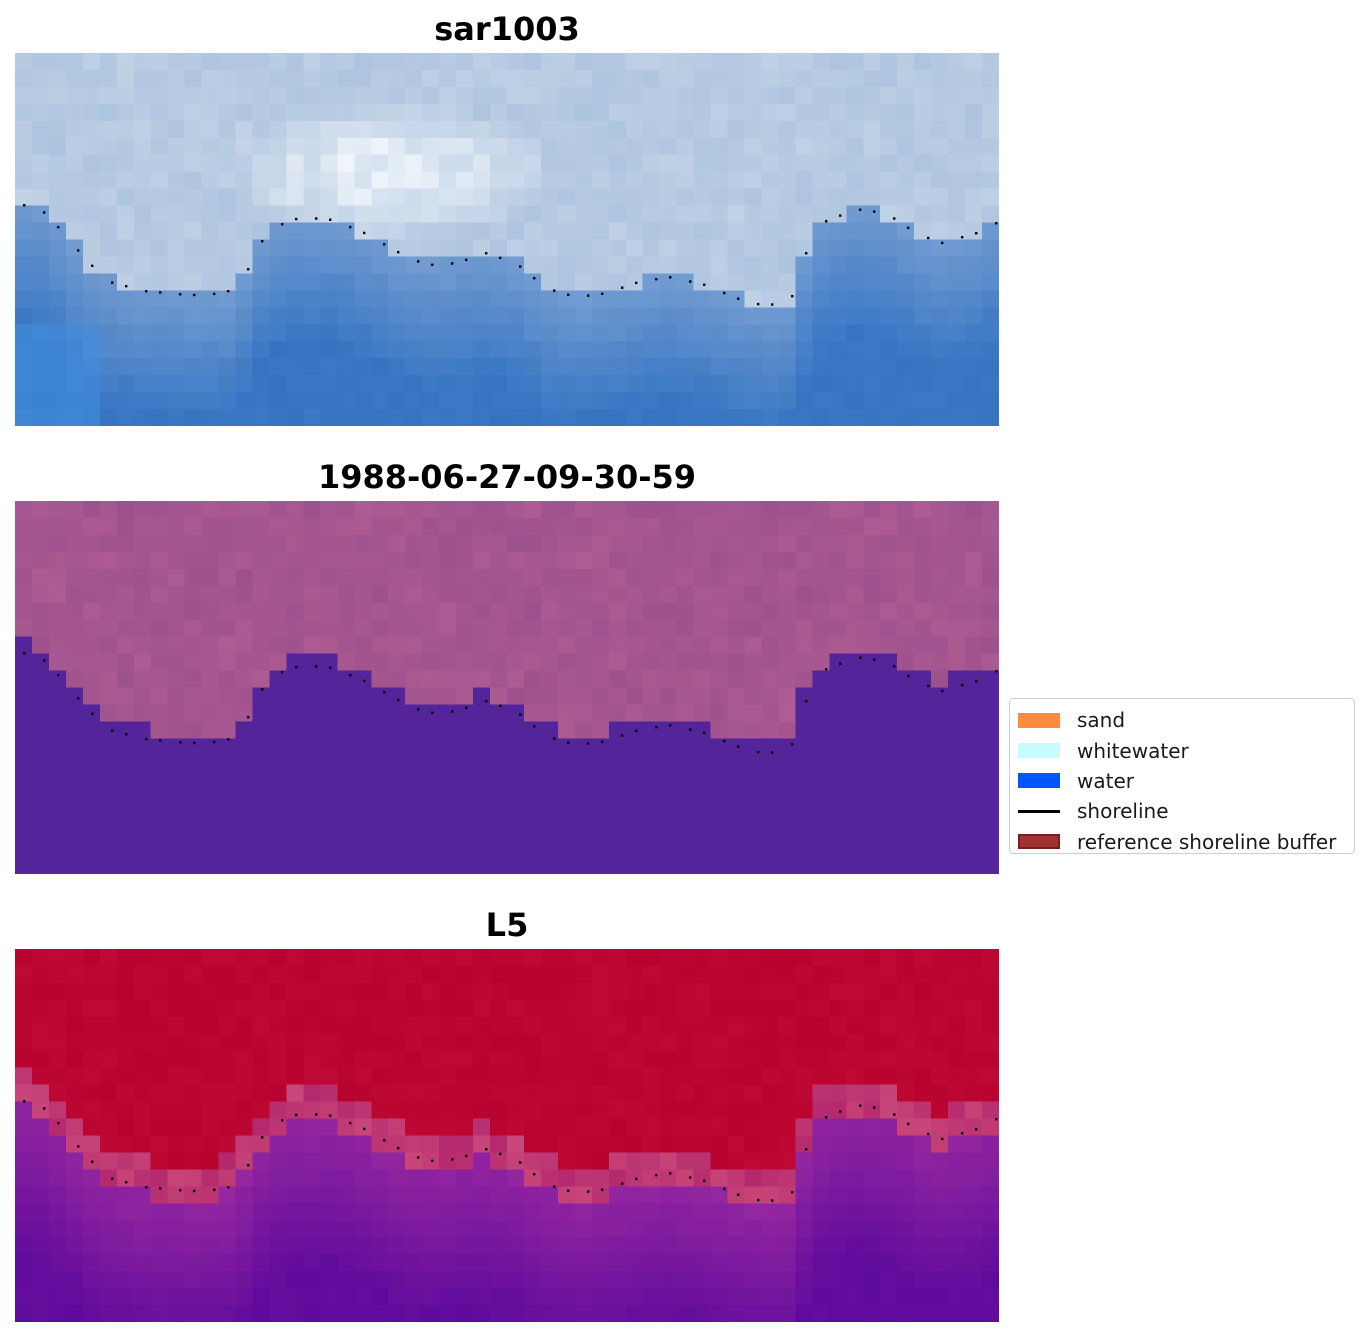  I want to click on reference-buffer-swatch, so click(1039, 842).